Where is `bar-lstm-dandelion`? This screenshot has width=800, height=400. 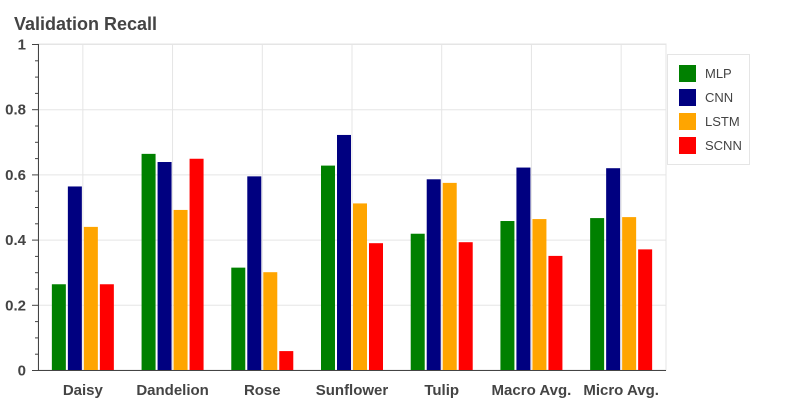
bar-lstm-dandelion is located at coordinates (180, 289).